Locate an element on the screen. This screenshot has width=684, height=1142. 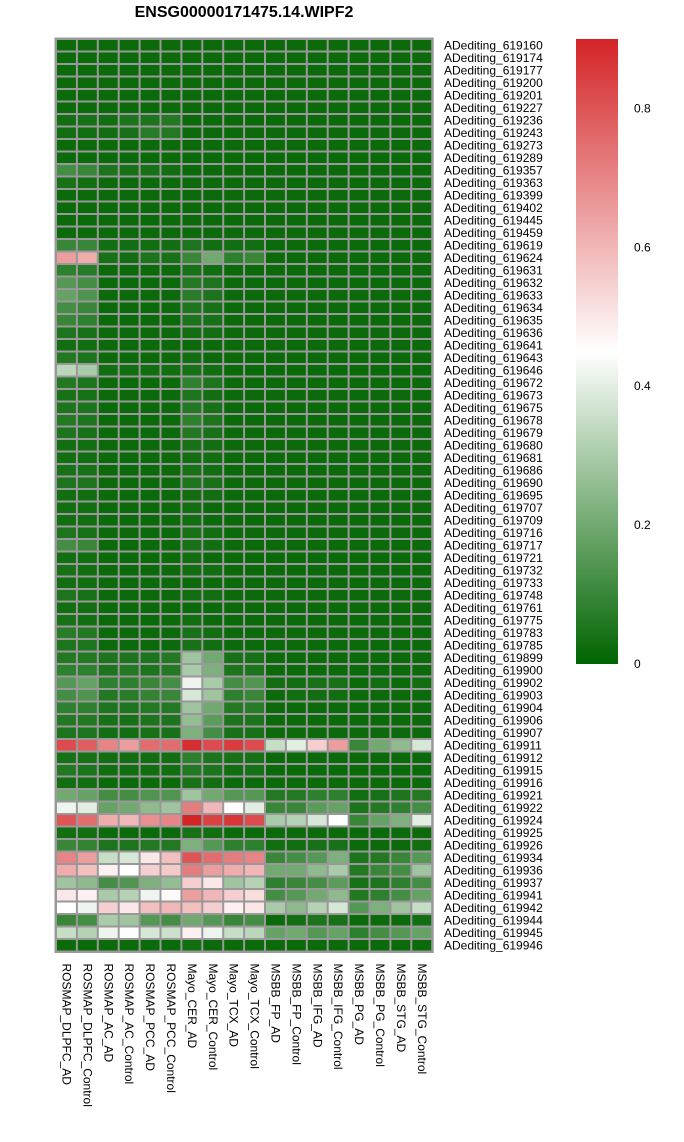
row-label: ADediting_619785 is located at coordinates (493, 645).